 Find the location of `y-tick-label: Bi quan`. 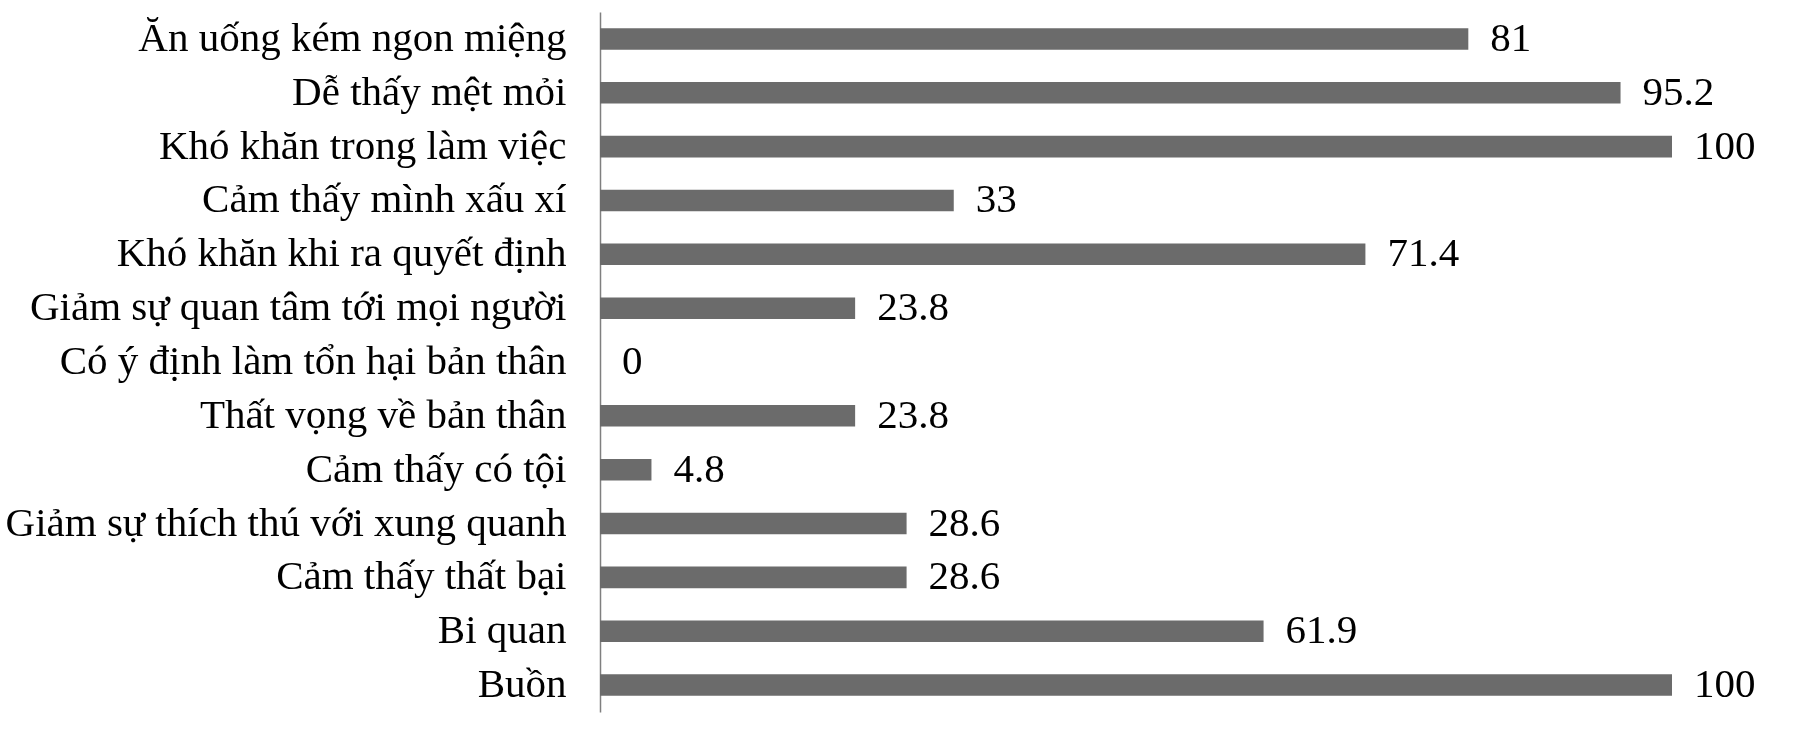

y-tick-label: Bi quan is located at coordinates (502, 629).